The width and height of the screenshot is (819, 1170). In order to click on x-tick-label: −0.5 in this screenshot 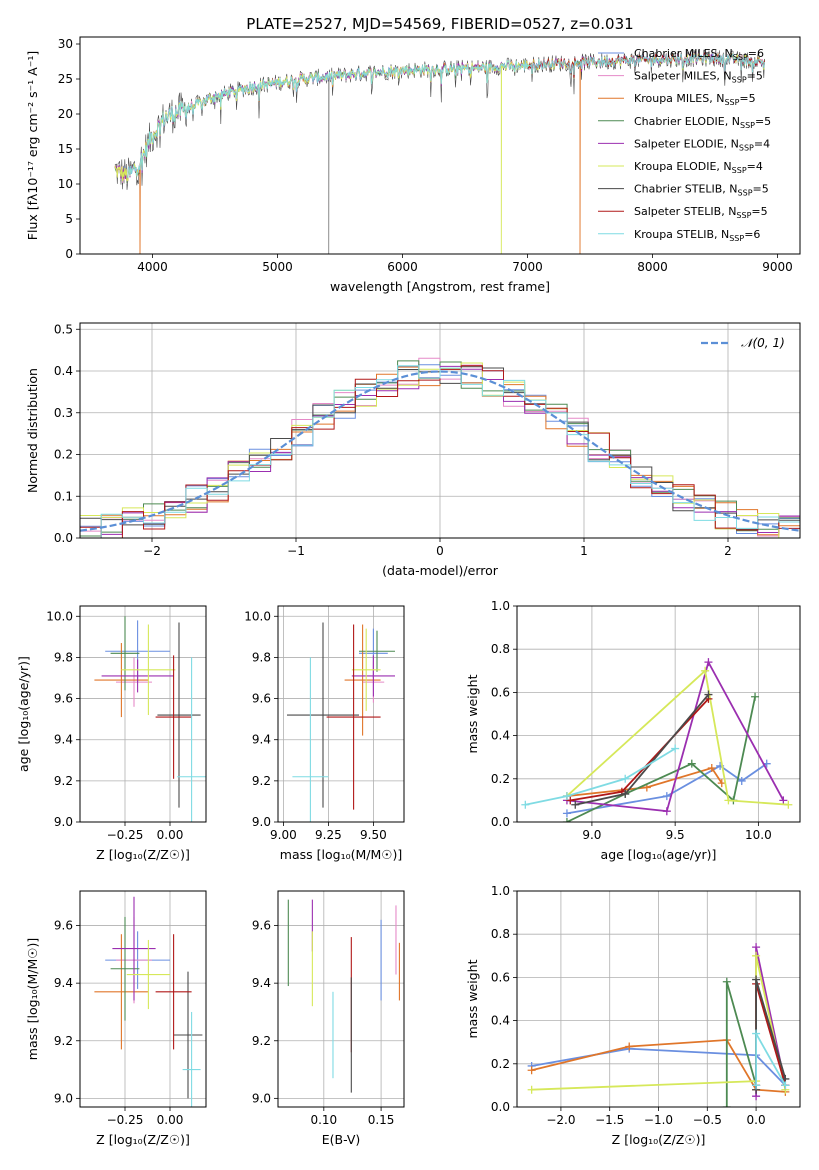, I will do `click(707, 1120)`.